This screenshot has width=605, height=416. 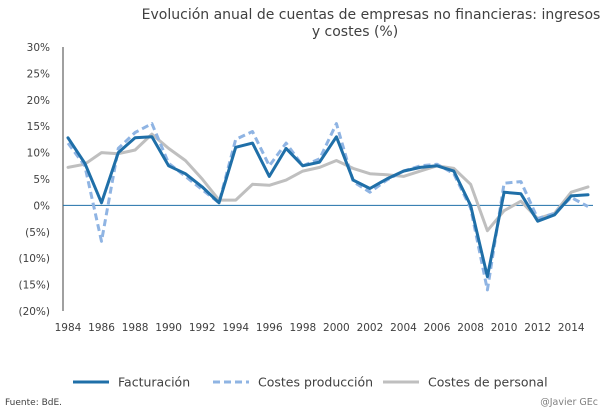 What do you see at coordinates (571, 328) in the screenshot?
I see `x-tick-label: 2014` at bounding box center [571, 328].